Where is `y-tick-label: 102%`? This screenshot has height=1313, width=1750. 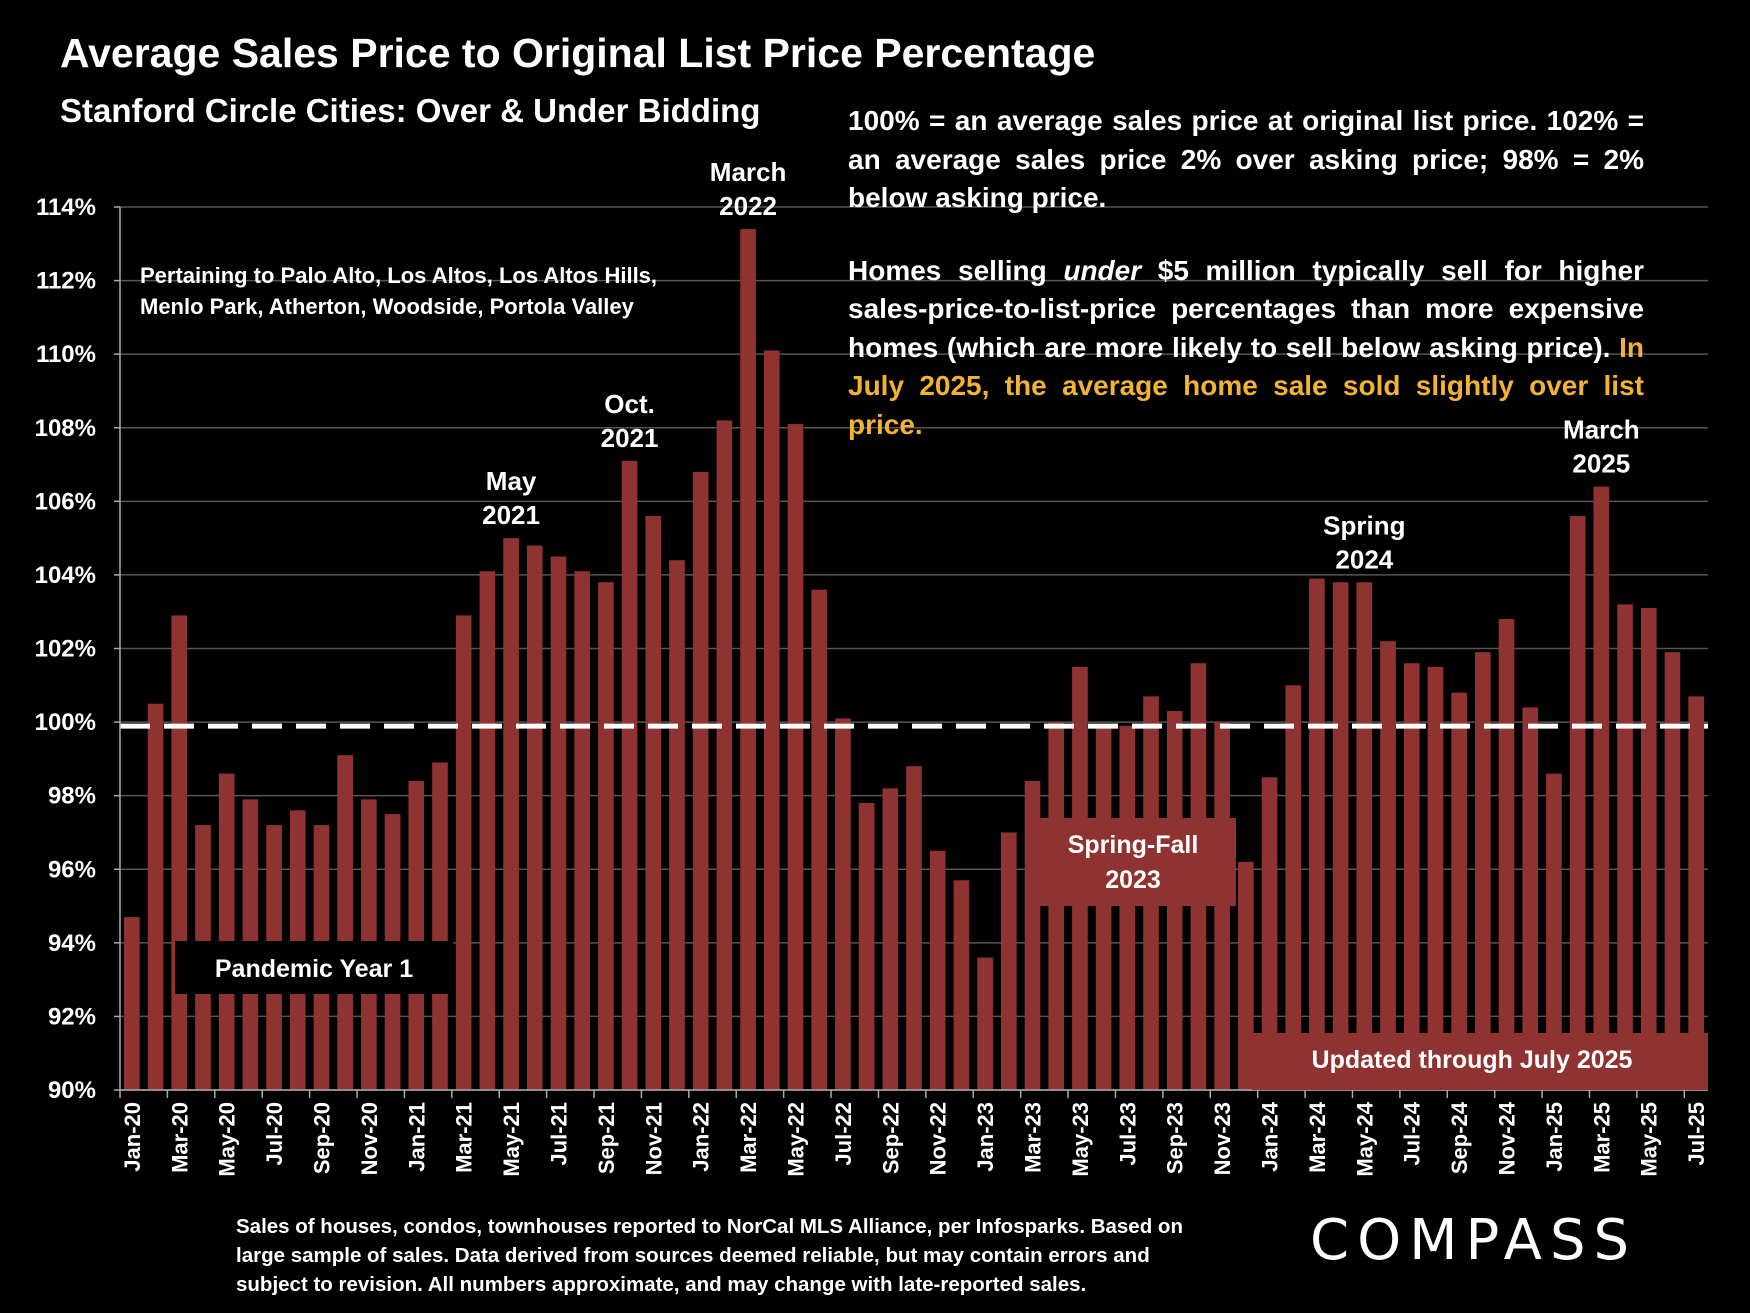
y-tick-label: 102% is located at coordinates (65, 649).